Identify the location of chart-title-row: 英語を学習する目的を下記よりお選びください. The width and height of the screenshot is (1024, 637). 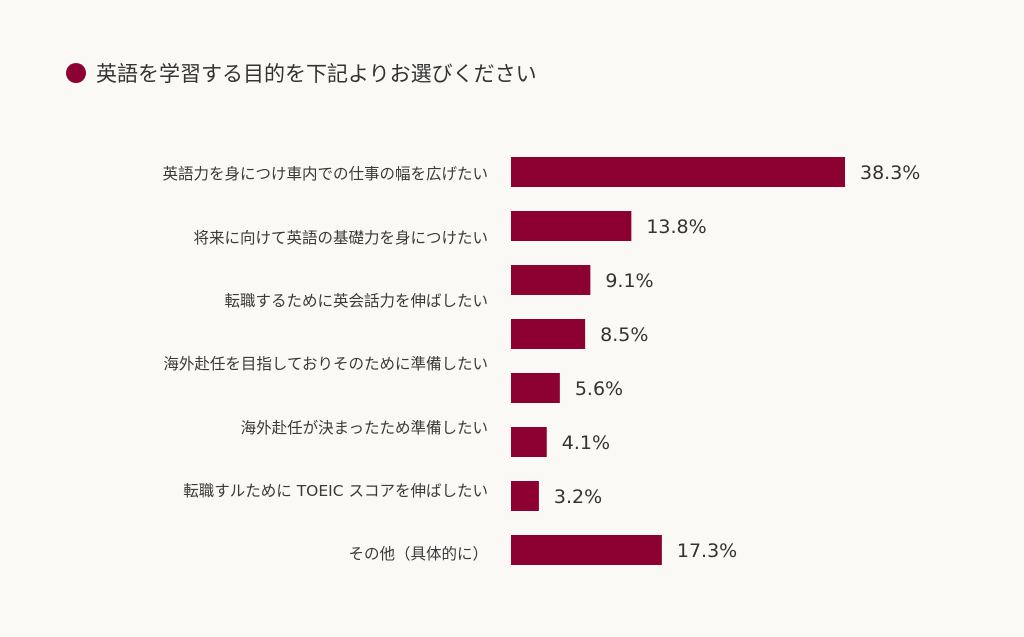
(301, 73).